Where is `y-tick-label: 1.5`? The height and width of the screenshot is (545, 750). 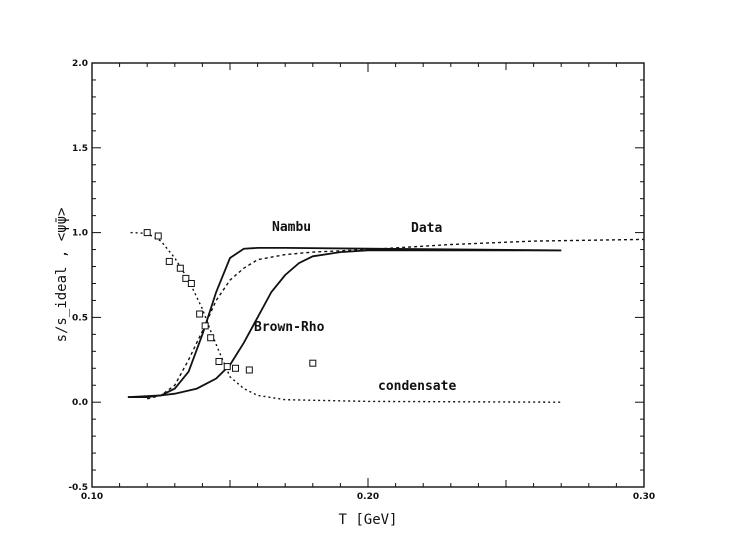
y-tick-label: 1.5 is located at coordinates (80, 149).